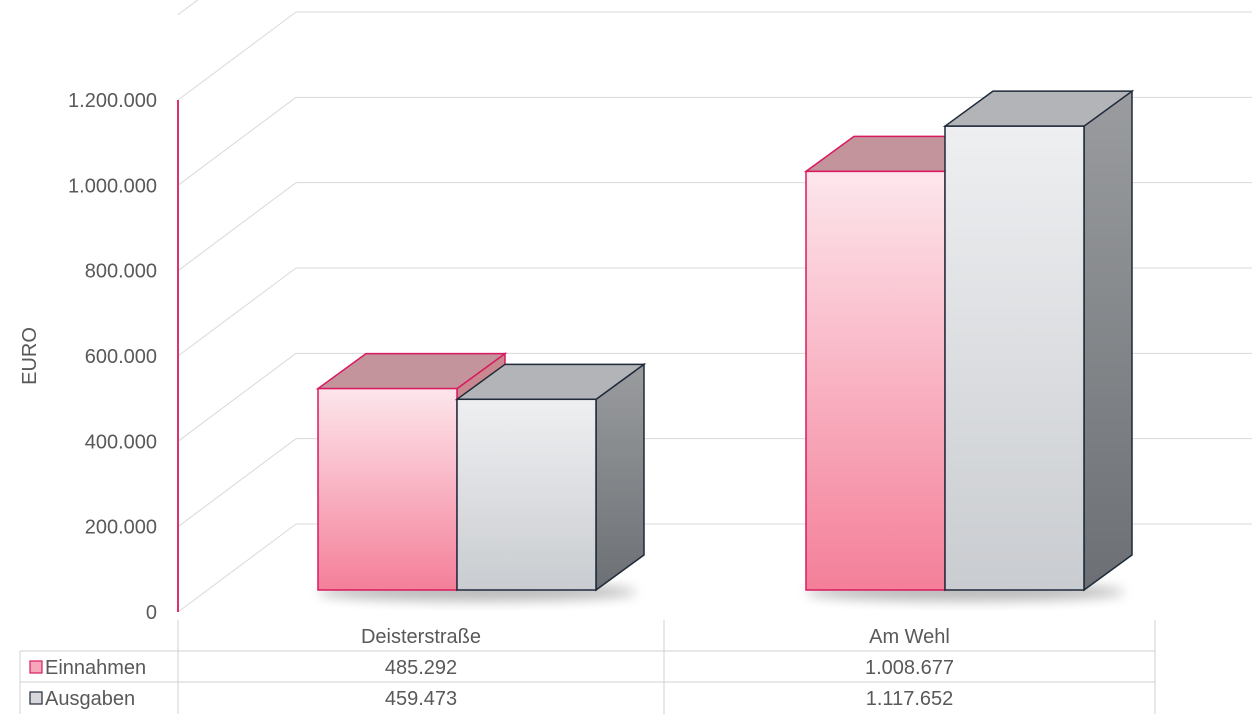  I want to click on legend-key-ausgaben, so click(36, 698).